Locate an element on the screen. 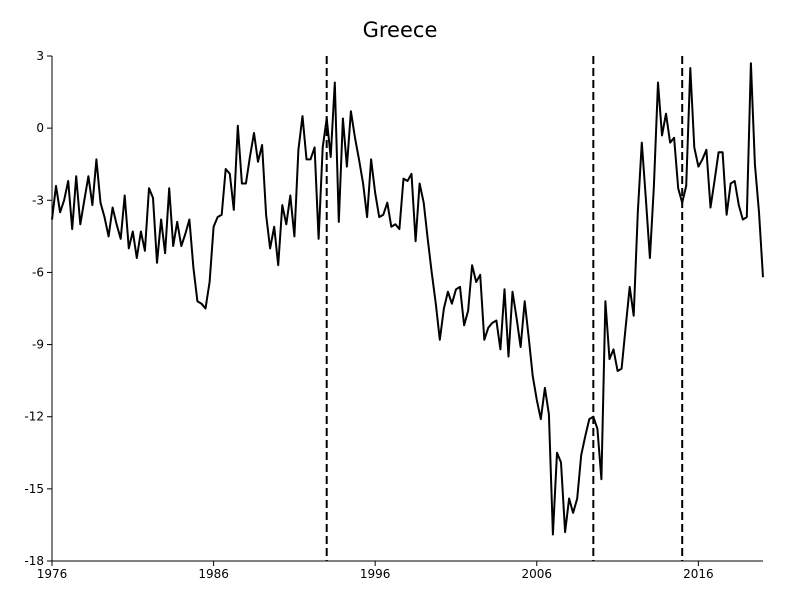 The image size is (800, 600). x-tick-label: 2016 is located at coordinates (698, 574).